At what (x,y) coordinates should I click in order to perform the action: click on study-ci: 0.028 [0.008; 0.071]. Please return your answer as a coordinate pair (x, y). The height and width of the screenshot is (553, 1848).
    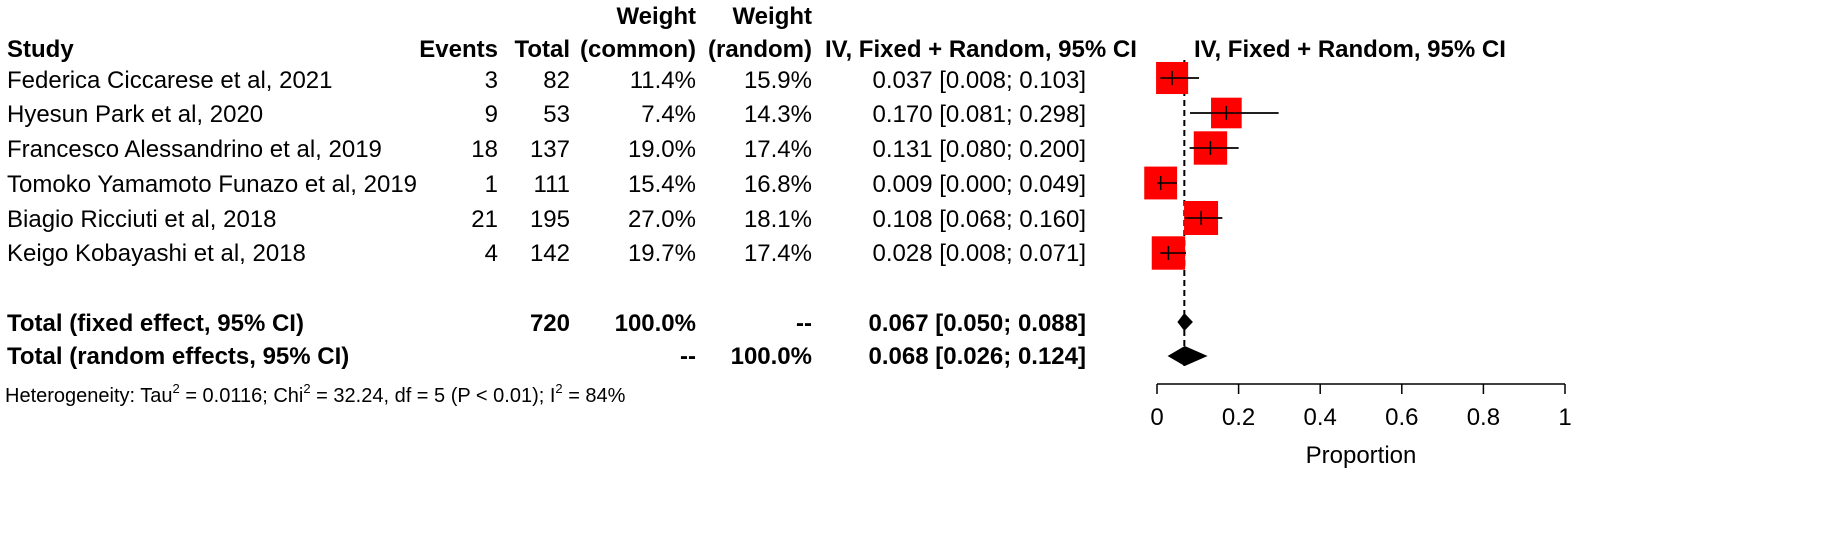
    Looking at the image, I should click on (979, 253).